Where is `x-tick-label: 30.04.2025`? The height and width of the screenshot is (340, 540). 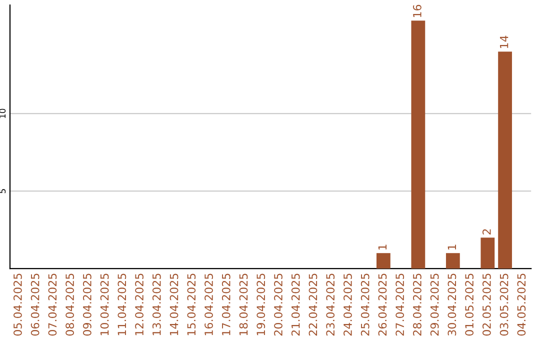 x-tick-label: 30.04.2025 is located at coordinates (452, 305).